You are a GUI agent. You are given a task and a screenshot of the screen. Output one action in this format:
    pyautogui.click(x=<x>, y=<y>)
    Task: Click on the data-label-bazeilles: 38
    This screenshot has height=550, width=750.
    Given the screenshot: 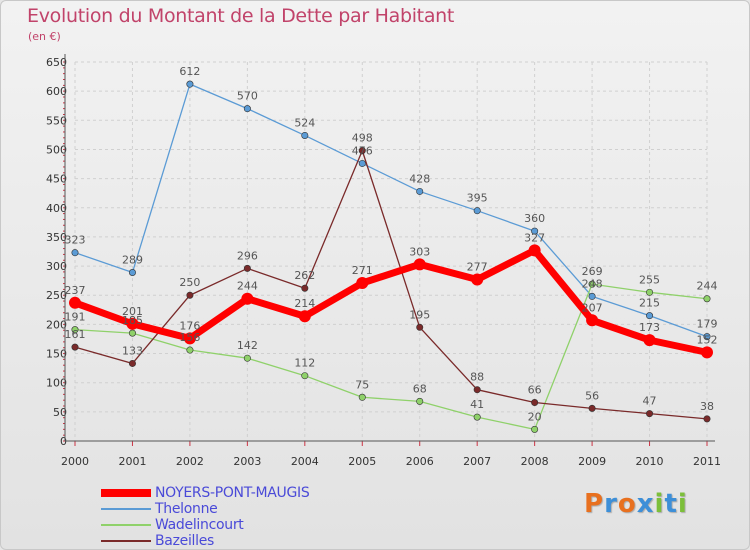 What is the action you would take?
    pyautogui.click(x=707, y=406)
    